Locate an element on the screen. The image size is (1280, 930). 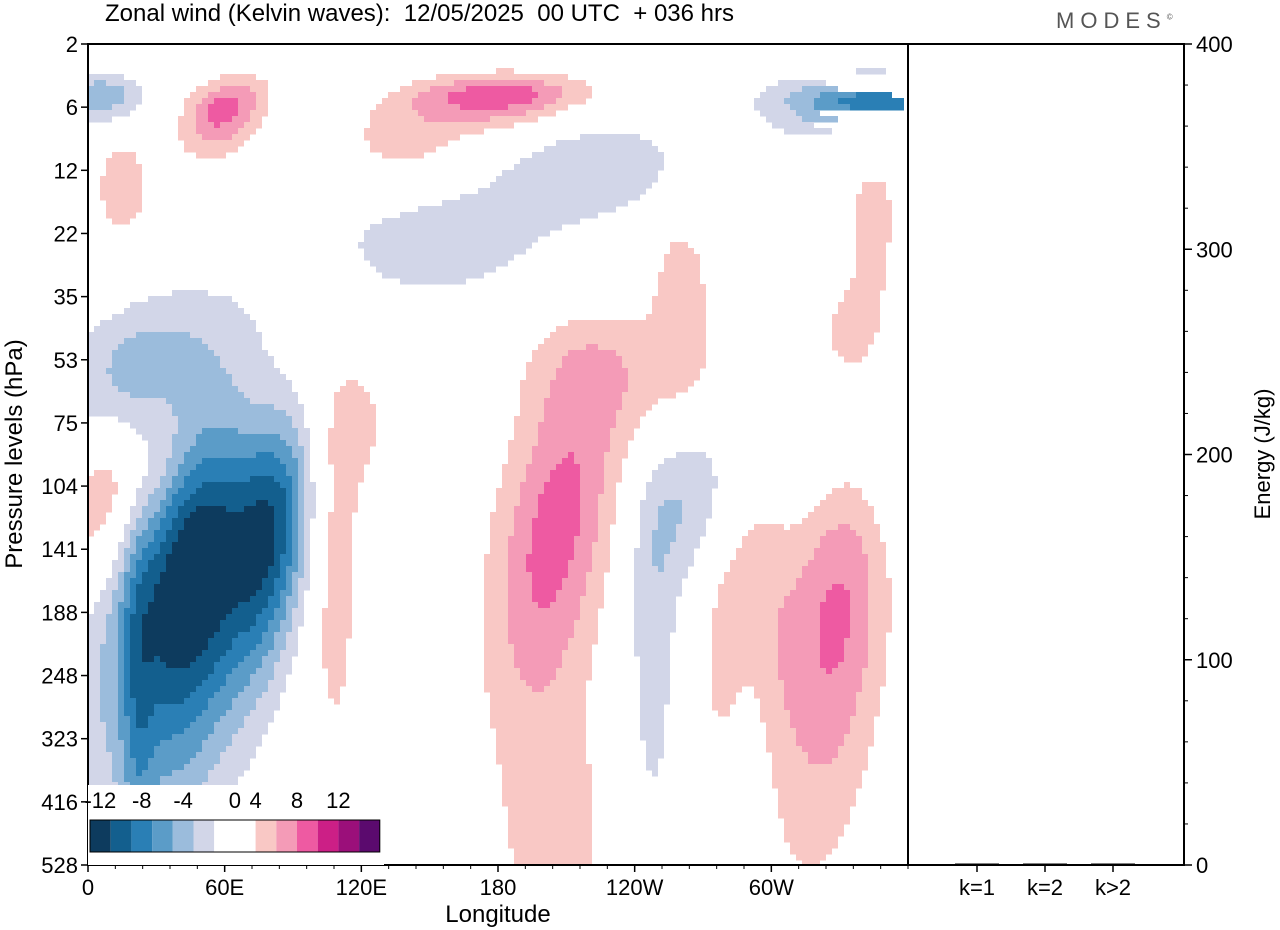
legend-label: -8 is located at coordinates (142, 800).